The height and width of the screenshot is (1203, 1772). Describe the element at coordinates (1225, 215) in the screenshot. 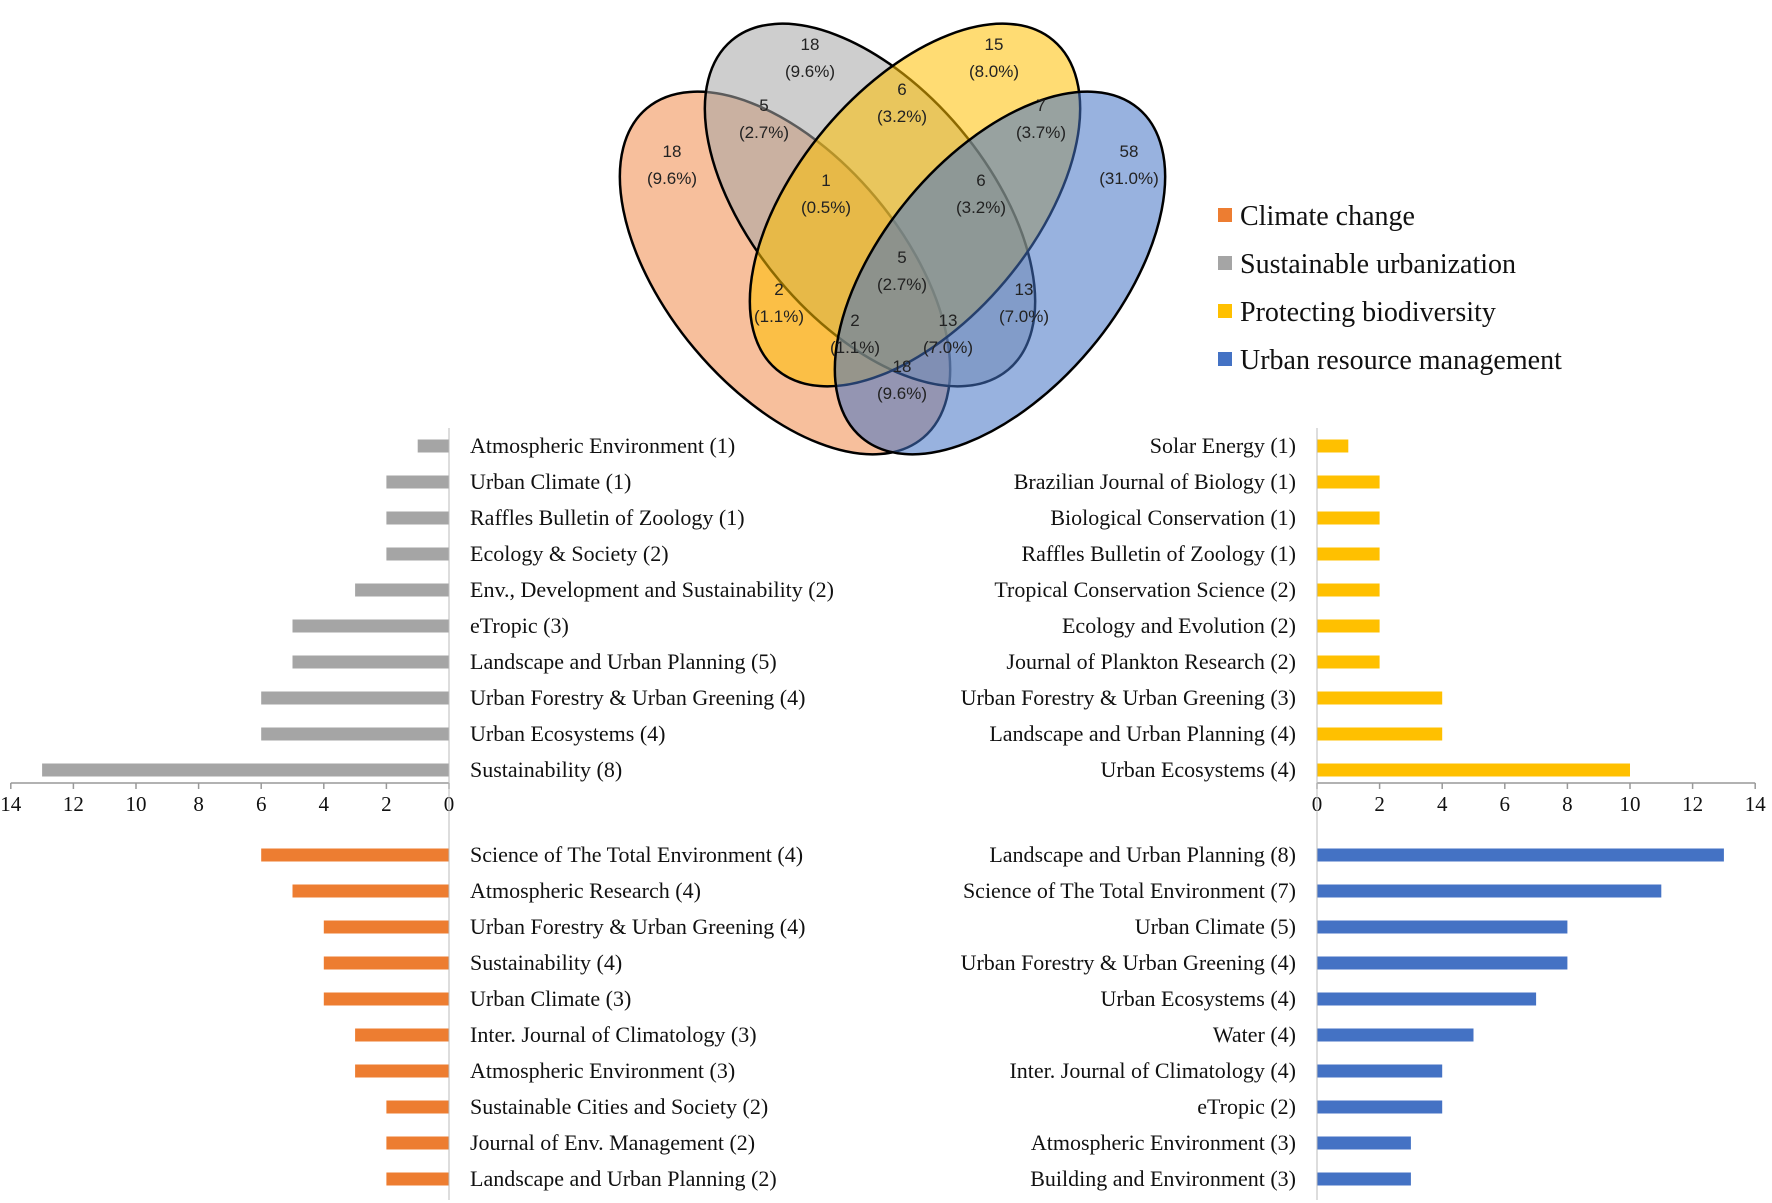

I see `legend-swatch-climate-change` at that location.